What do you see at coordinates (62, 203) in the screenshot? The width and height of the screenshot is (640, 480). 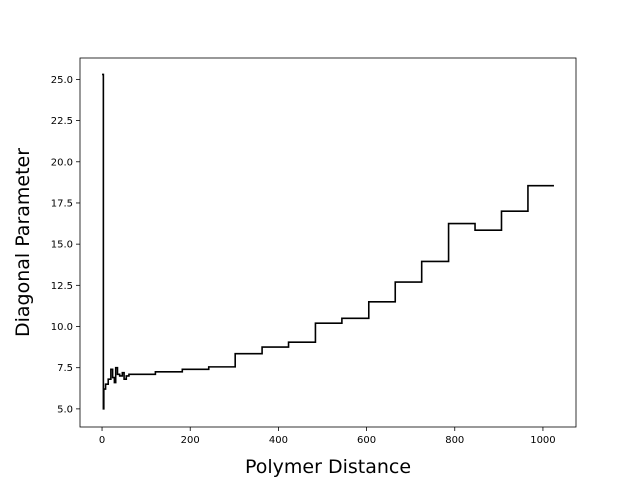 I see `y-tick-label: 17.5` at bounding box center [62, 203].